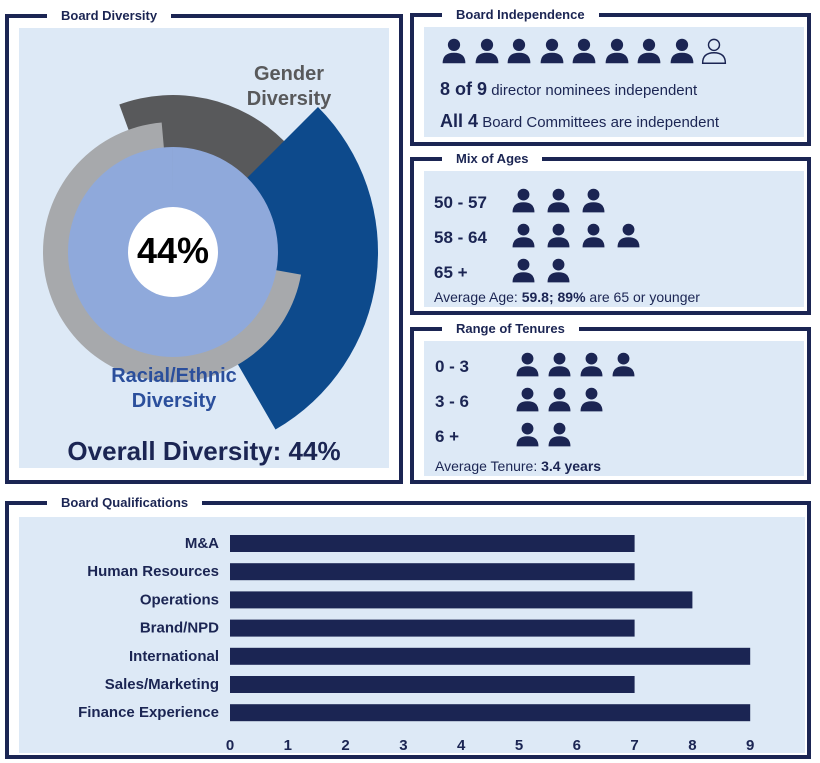 This screenshot has height=763, width=820. I want to click on average-age-value: 59.8; 89%, so click(553, 297).